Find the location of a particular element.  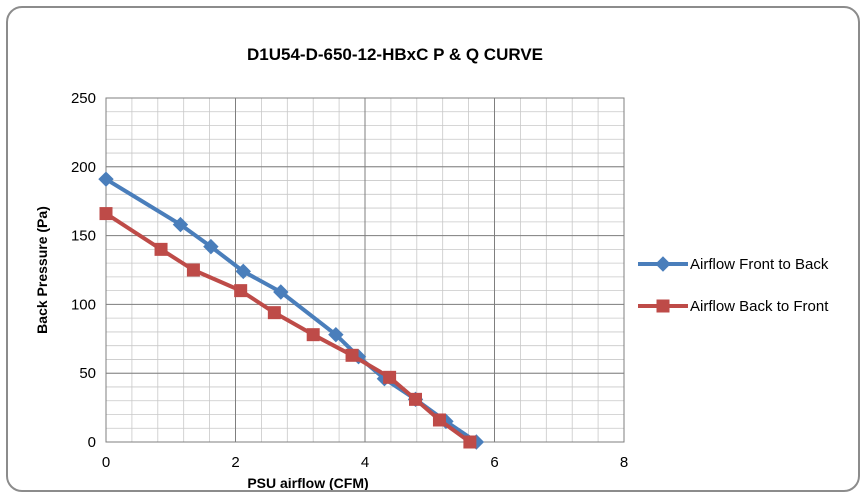

x-axis-label: PSU airflow (CFM) is located at coordinates (307, 483).